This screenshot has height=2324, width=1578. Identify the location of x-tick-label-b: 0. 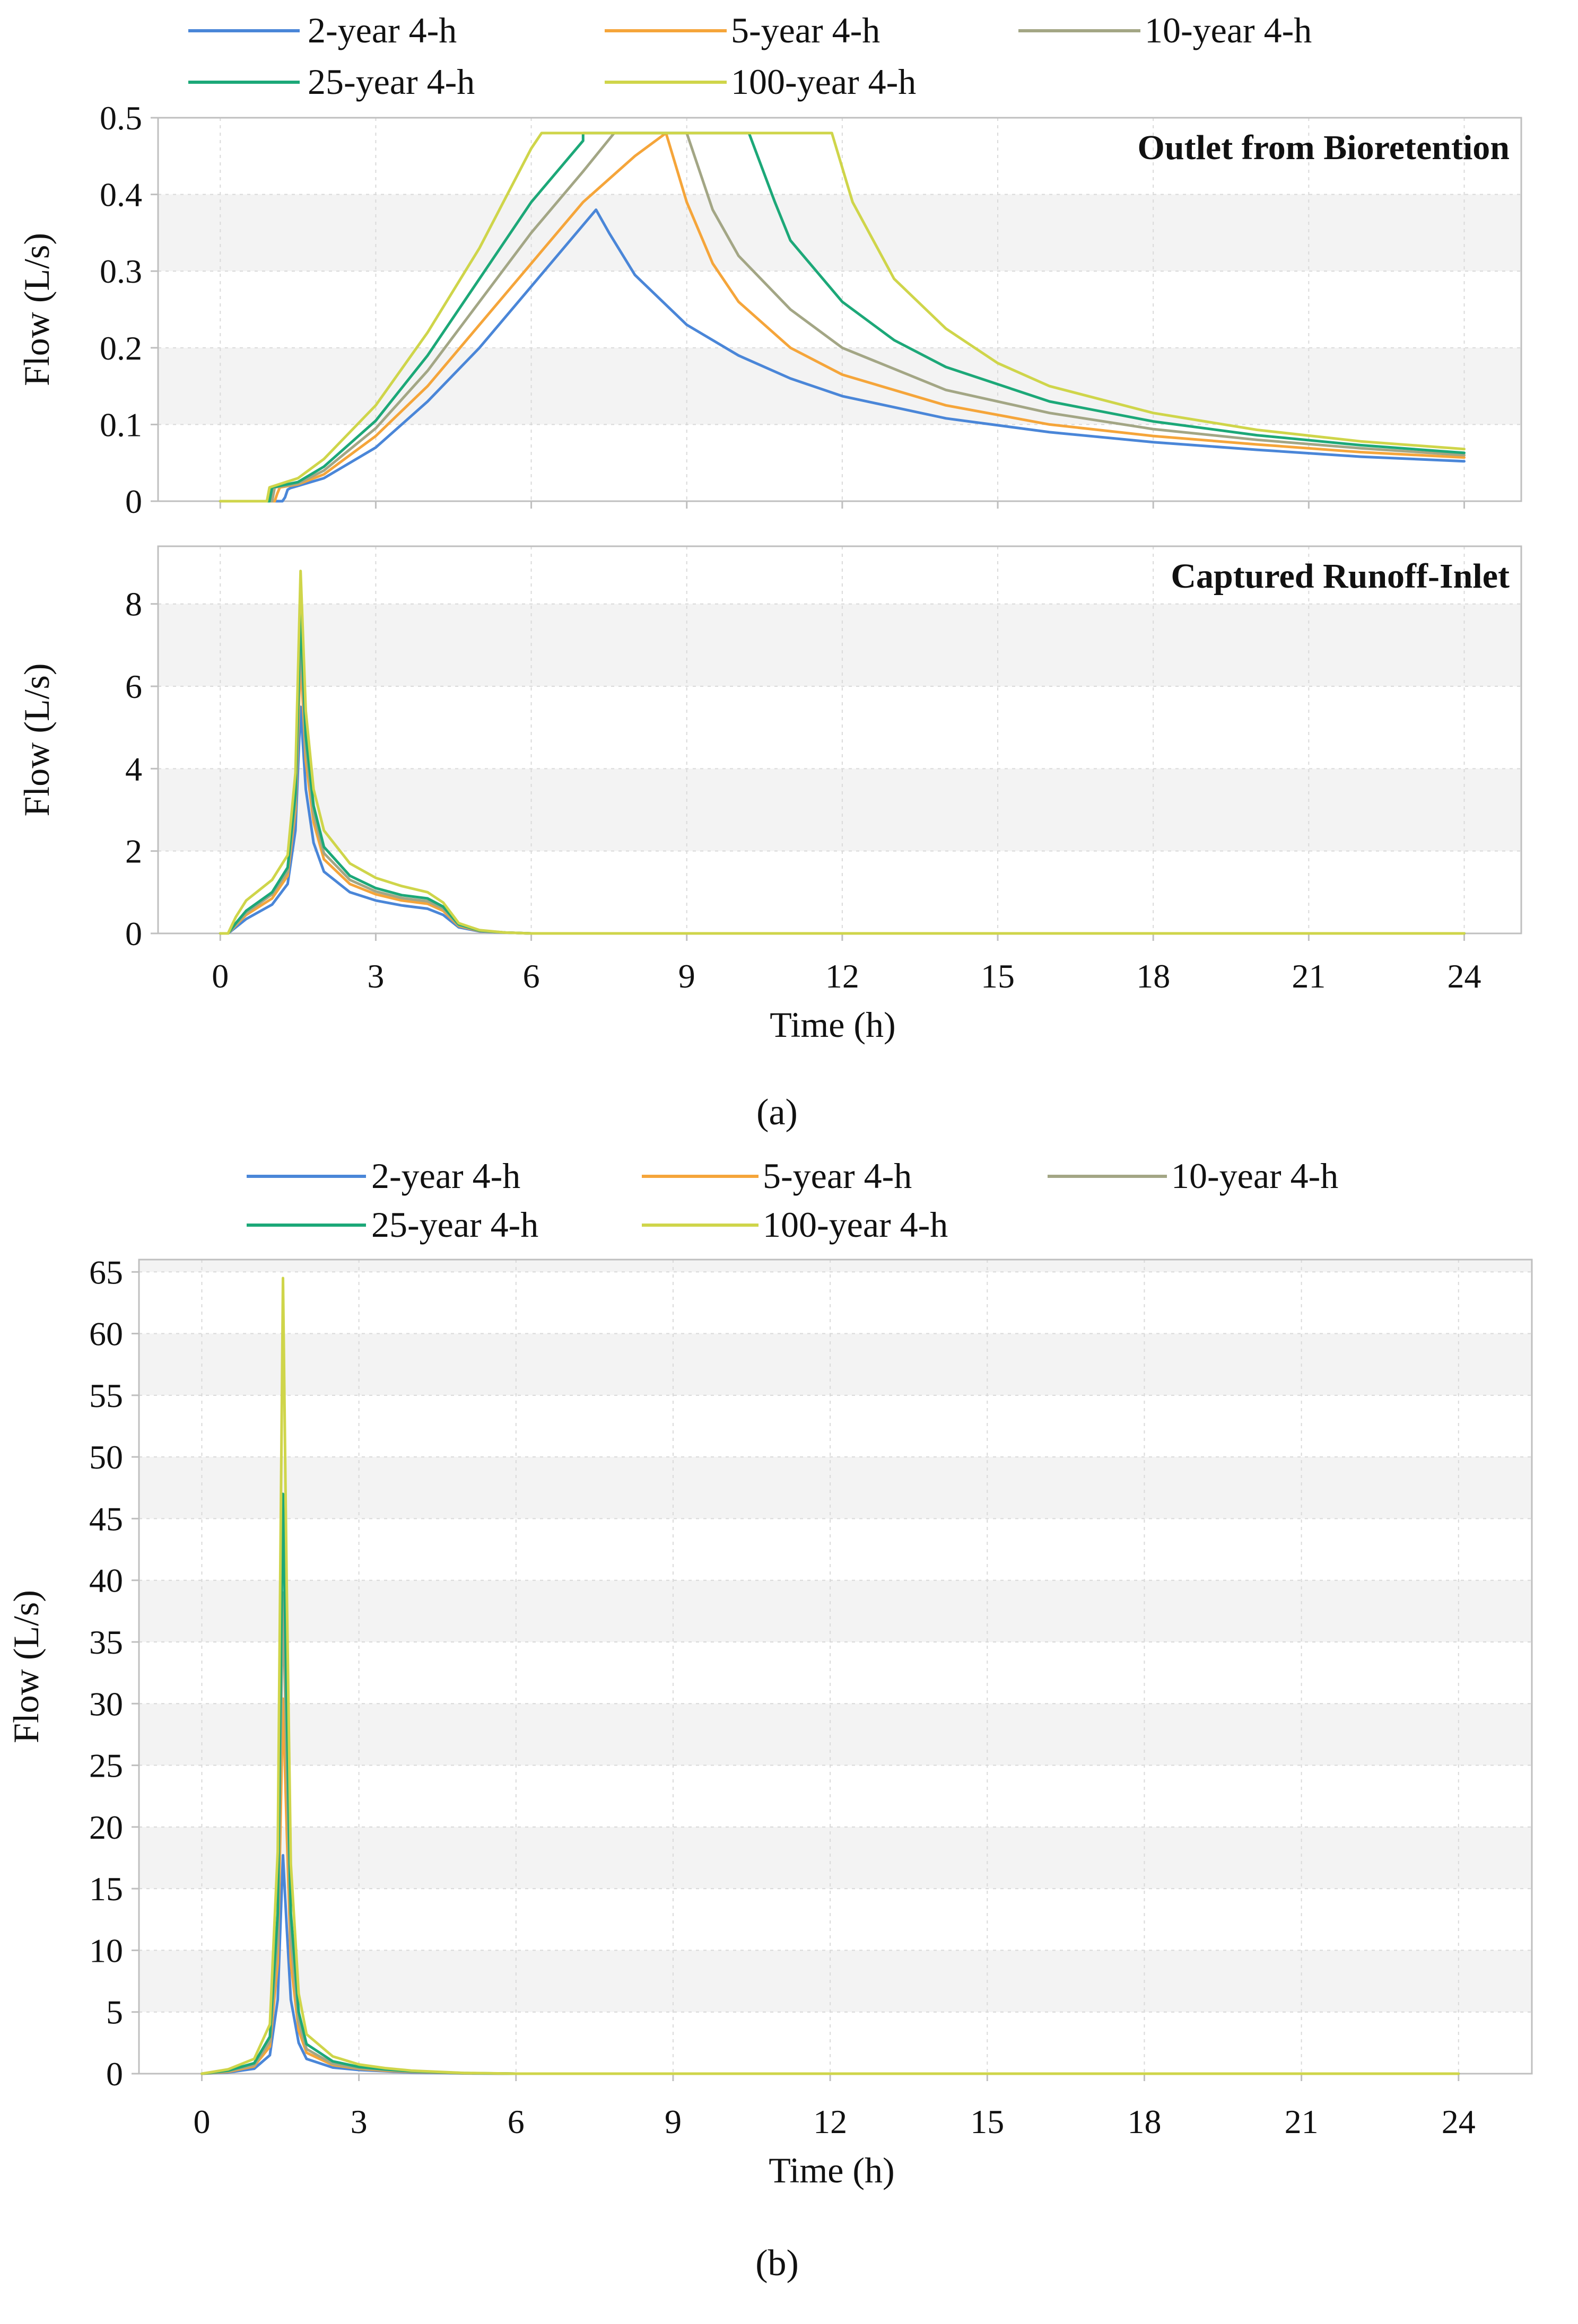
(201, 2121).